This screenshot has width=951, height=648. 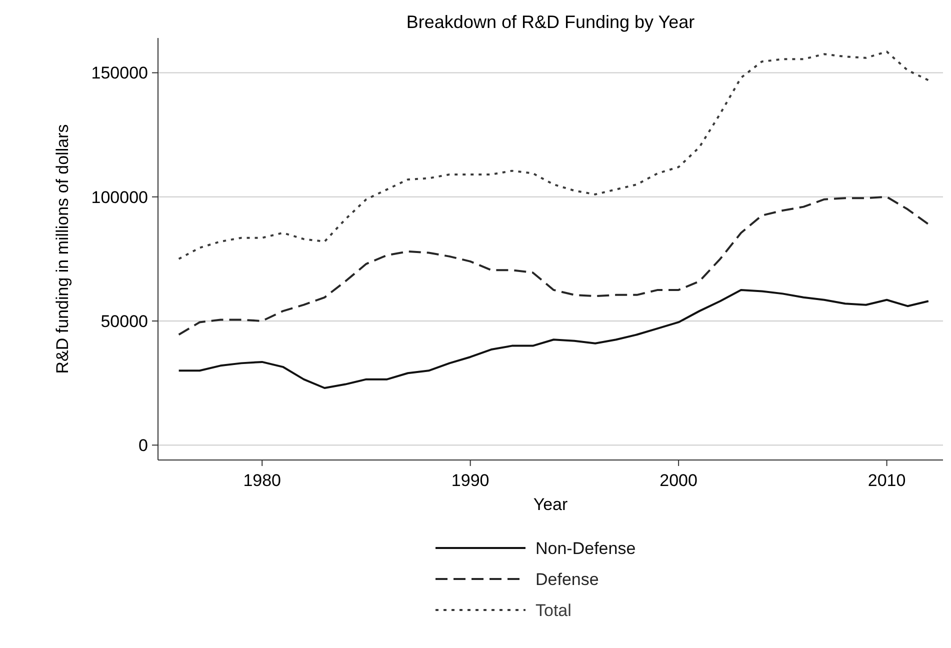 What do you see at coordinates (567, 579) in the screenshot?
I see `text: Defense` at bounding box center [567, 579].